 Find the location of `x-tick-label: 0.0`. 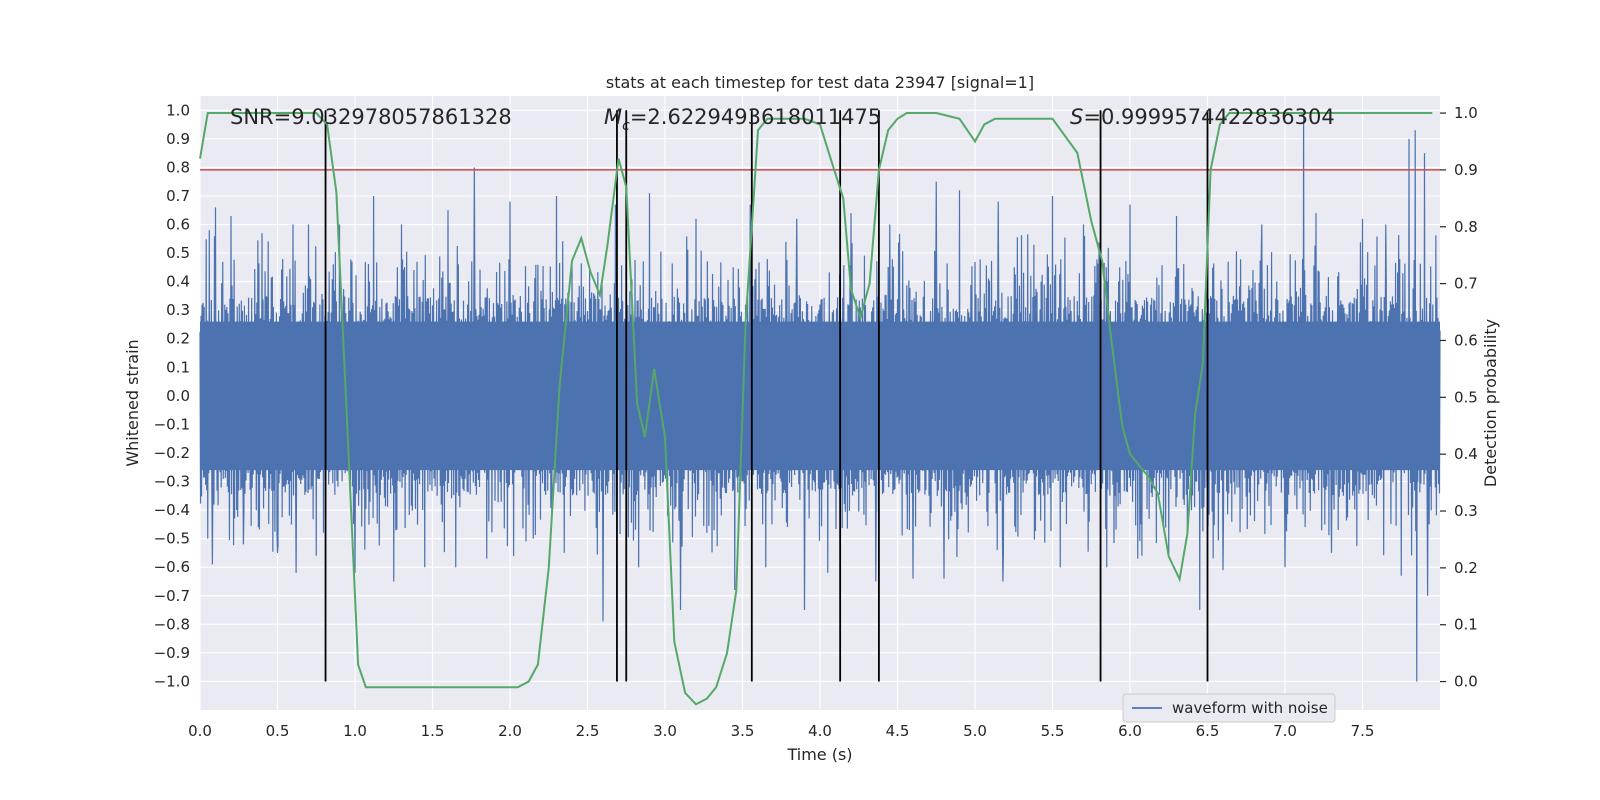

x-tick-label: 0.0 is located at coordinates (200, 731).